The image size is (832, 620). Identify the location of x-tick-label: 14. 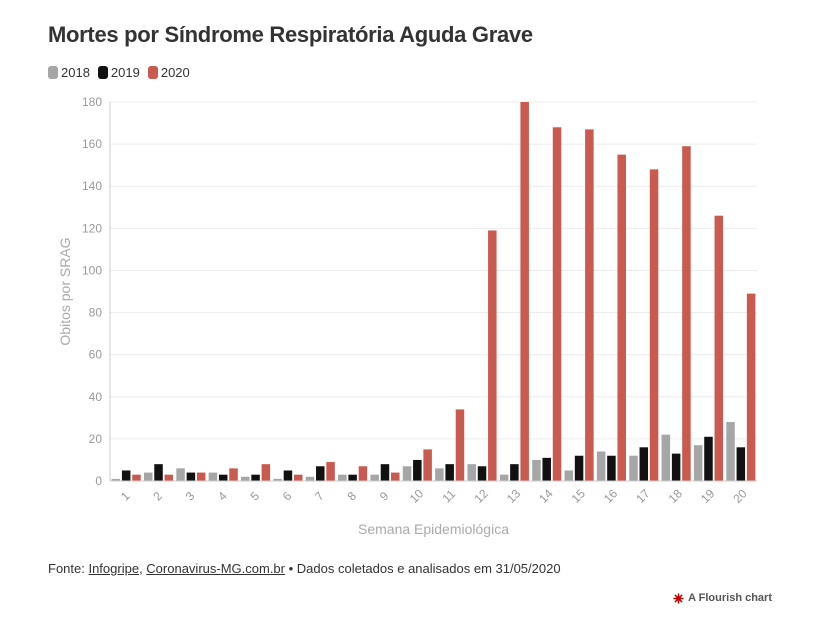
(546, 496).